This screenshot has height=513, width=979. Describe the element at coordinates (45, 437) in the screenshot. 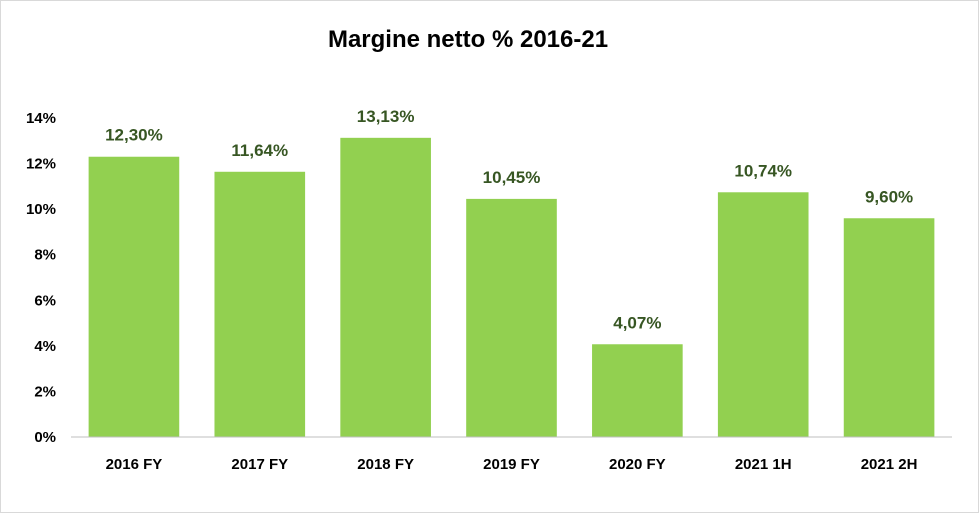

I see `y-tick-label: 0%` at that location.